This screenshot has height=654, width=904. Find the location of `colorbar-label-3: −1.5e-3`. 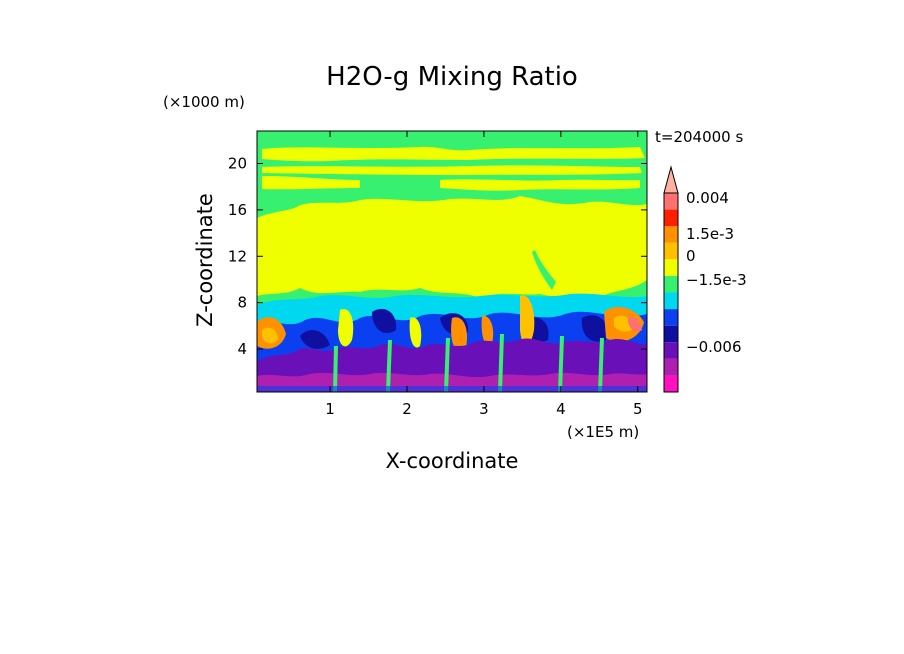

colorbar-label-3: −1.5e-3 is located at coordinates (716, 280).